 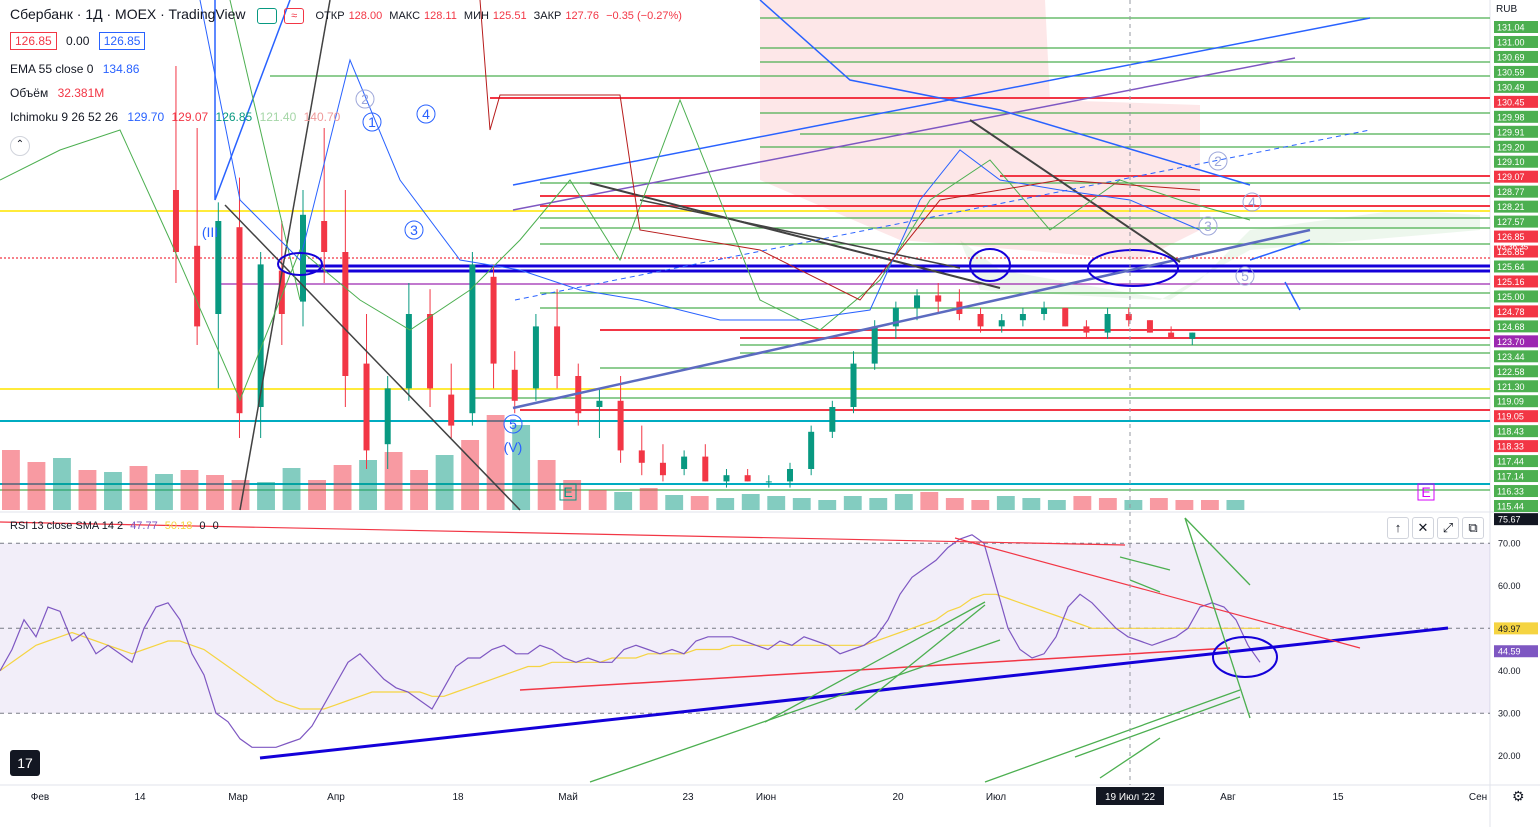 I want to click on close-pane-button: ✕, so click(x=1423, y=528).